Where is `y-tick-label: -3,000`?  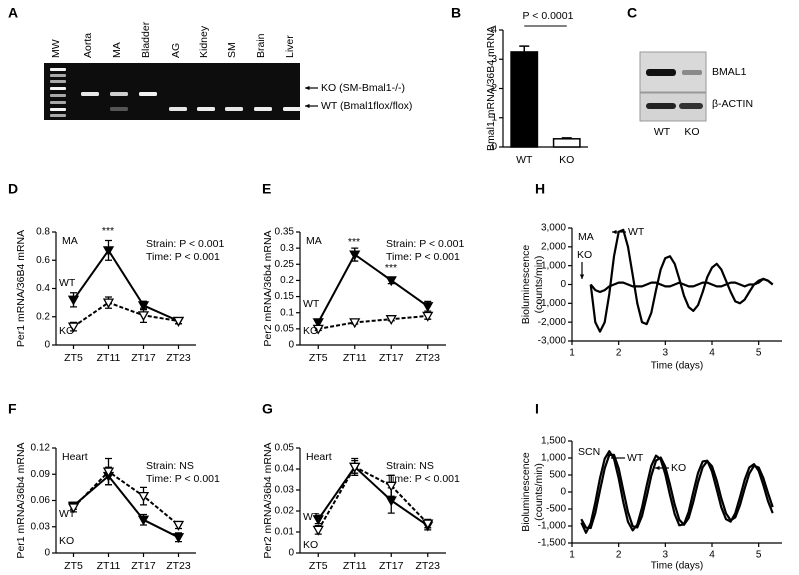 y-tick-label: -3,000 is located at coordinates (552, 341).